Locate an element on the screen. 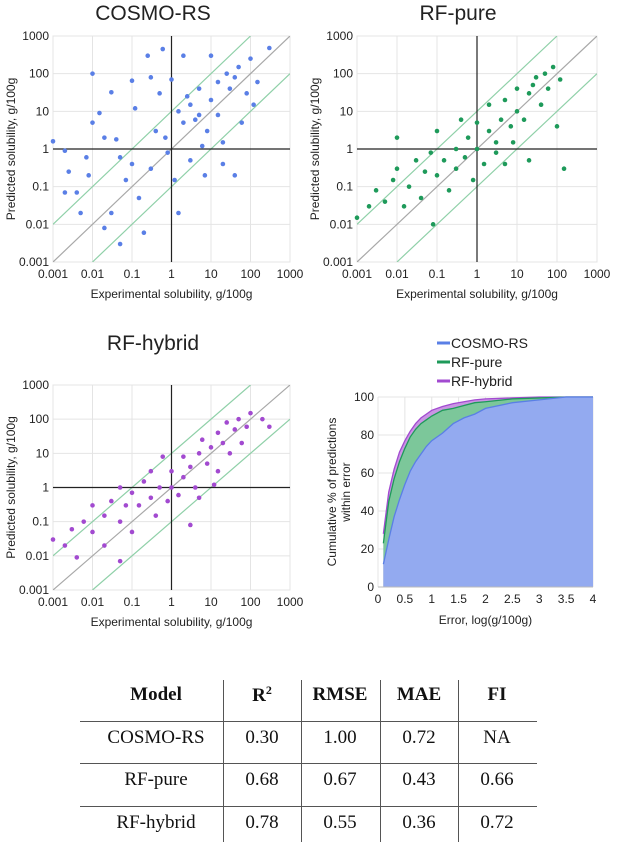 This screenshot has width=619, height=843. line-rf-pure is located at coordinates (487, 470).